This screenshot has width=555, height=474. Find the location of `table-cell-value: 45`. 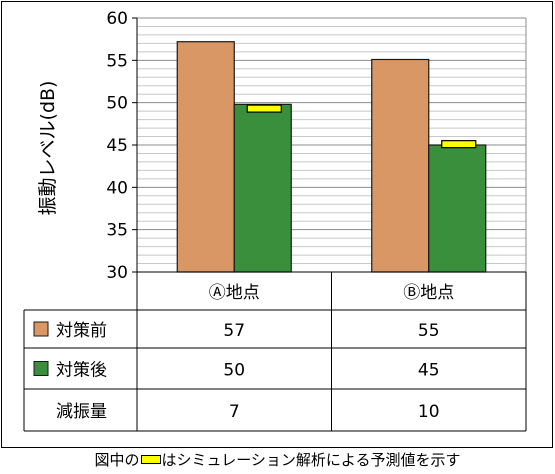

table-cell-value: 45 is located at coordinates (429, 371).